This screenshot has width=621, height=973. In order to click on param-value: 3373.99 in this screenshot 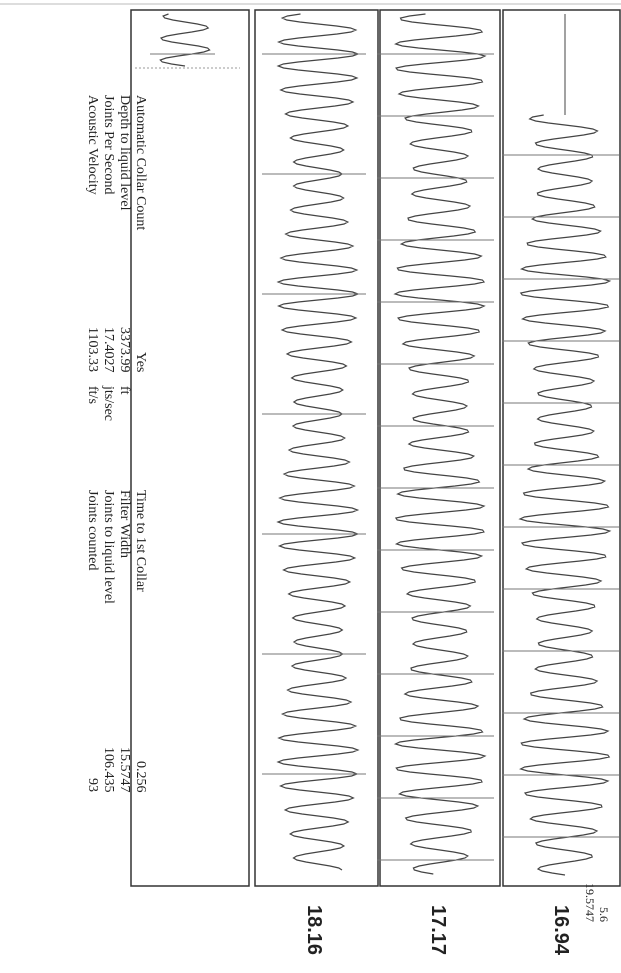, I will do `click(124, 349)`.